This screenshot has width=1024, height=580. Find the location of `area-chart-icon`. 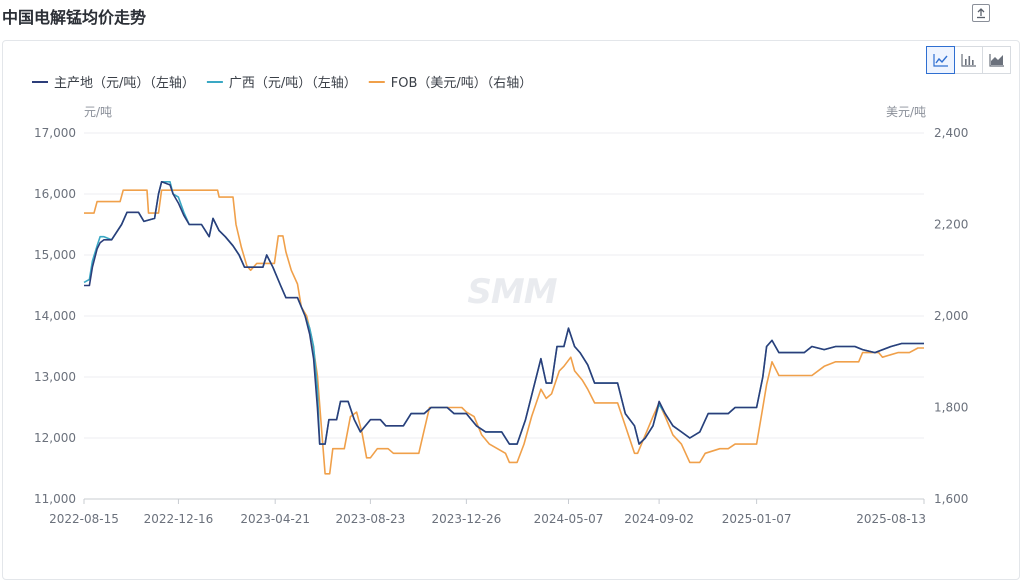

area-chart-icon is located at coordinates (996, 60).